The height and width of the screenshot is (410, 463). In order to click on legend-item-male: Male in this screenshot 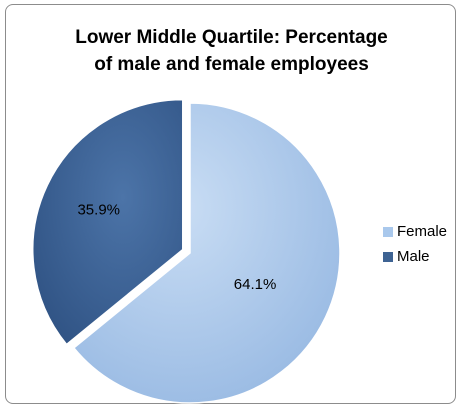, I will do `click(415, 256)`.